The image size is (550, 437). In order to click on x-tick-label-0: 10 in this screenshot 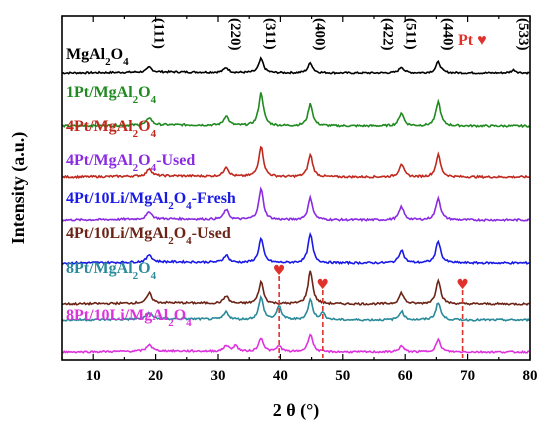, I will do `click(93, 376)`.